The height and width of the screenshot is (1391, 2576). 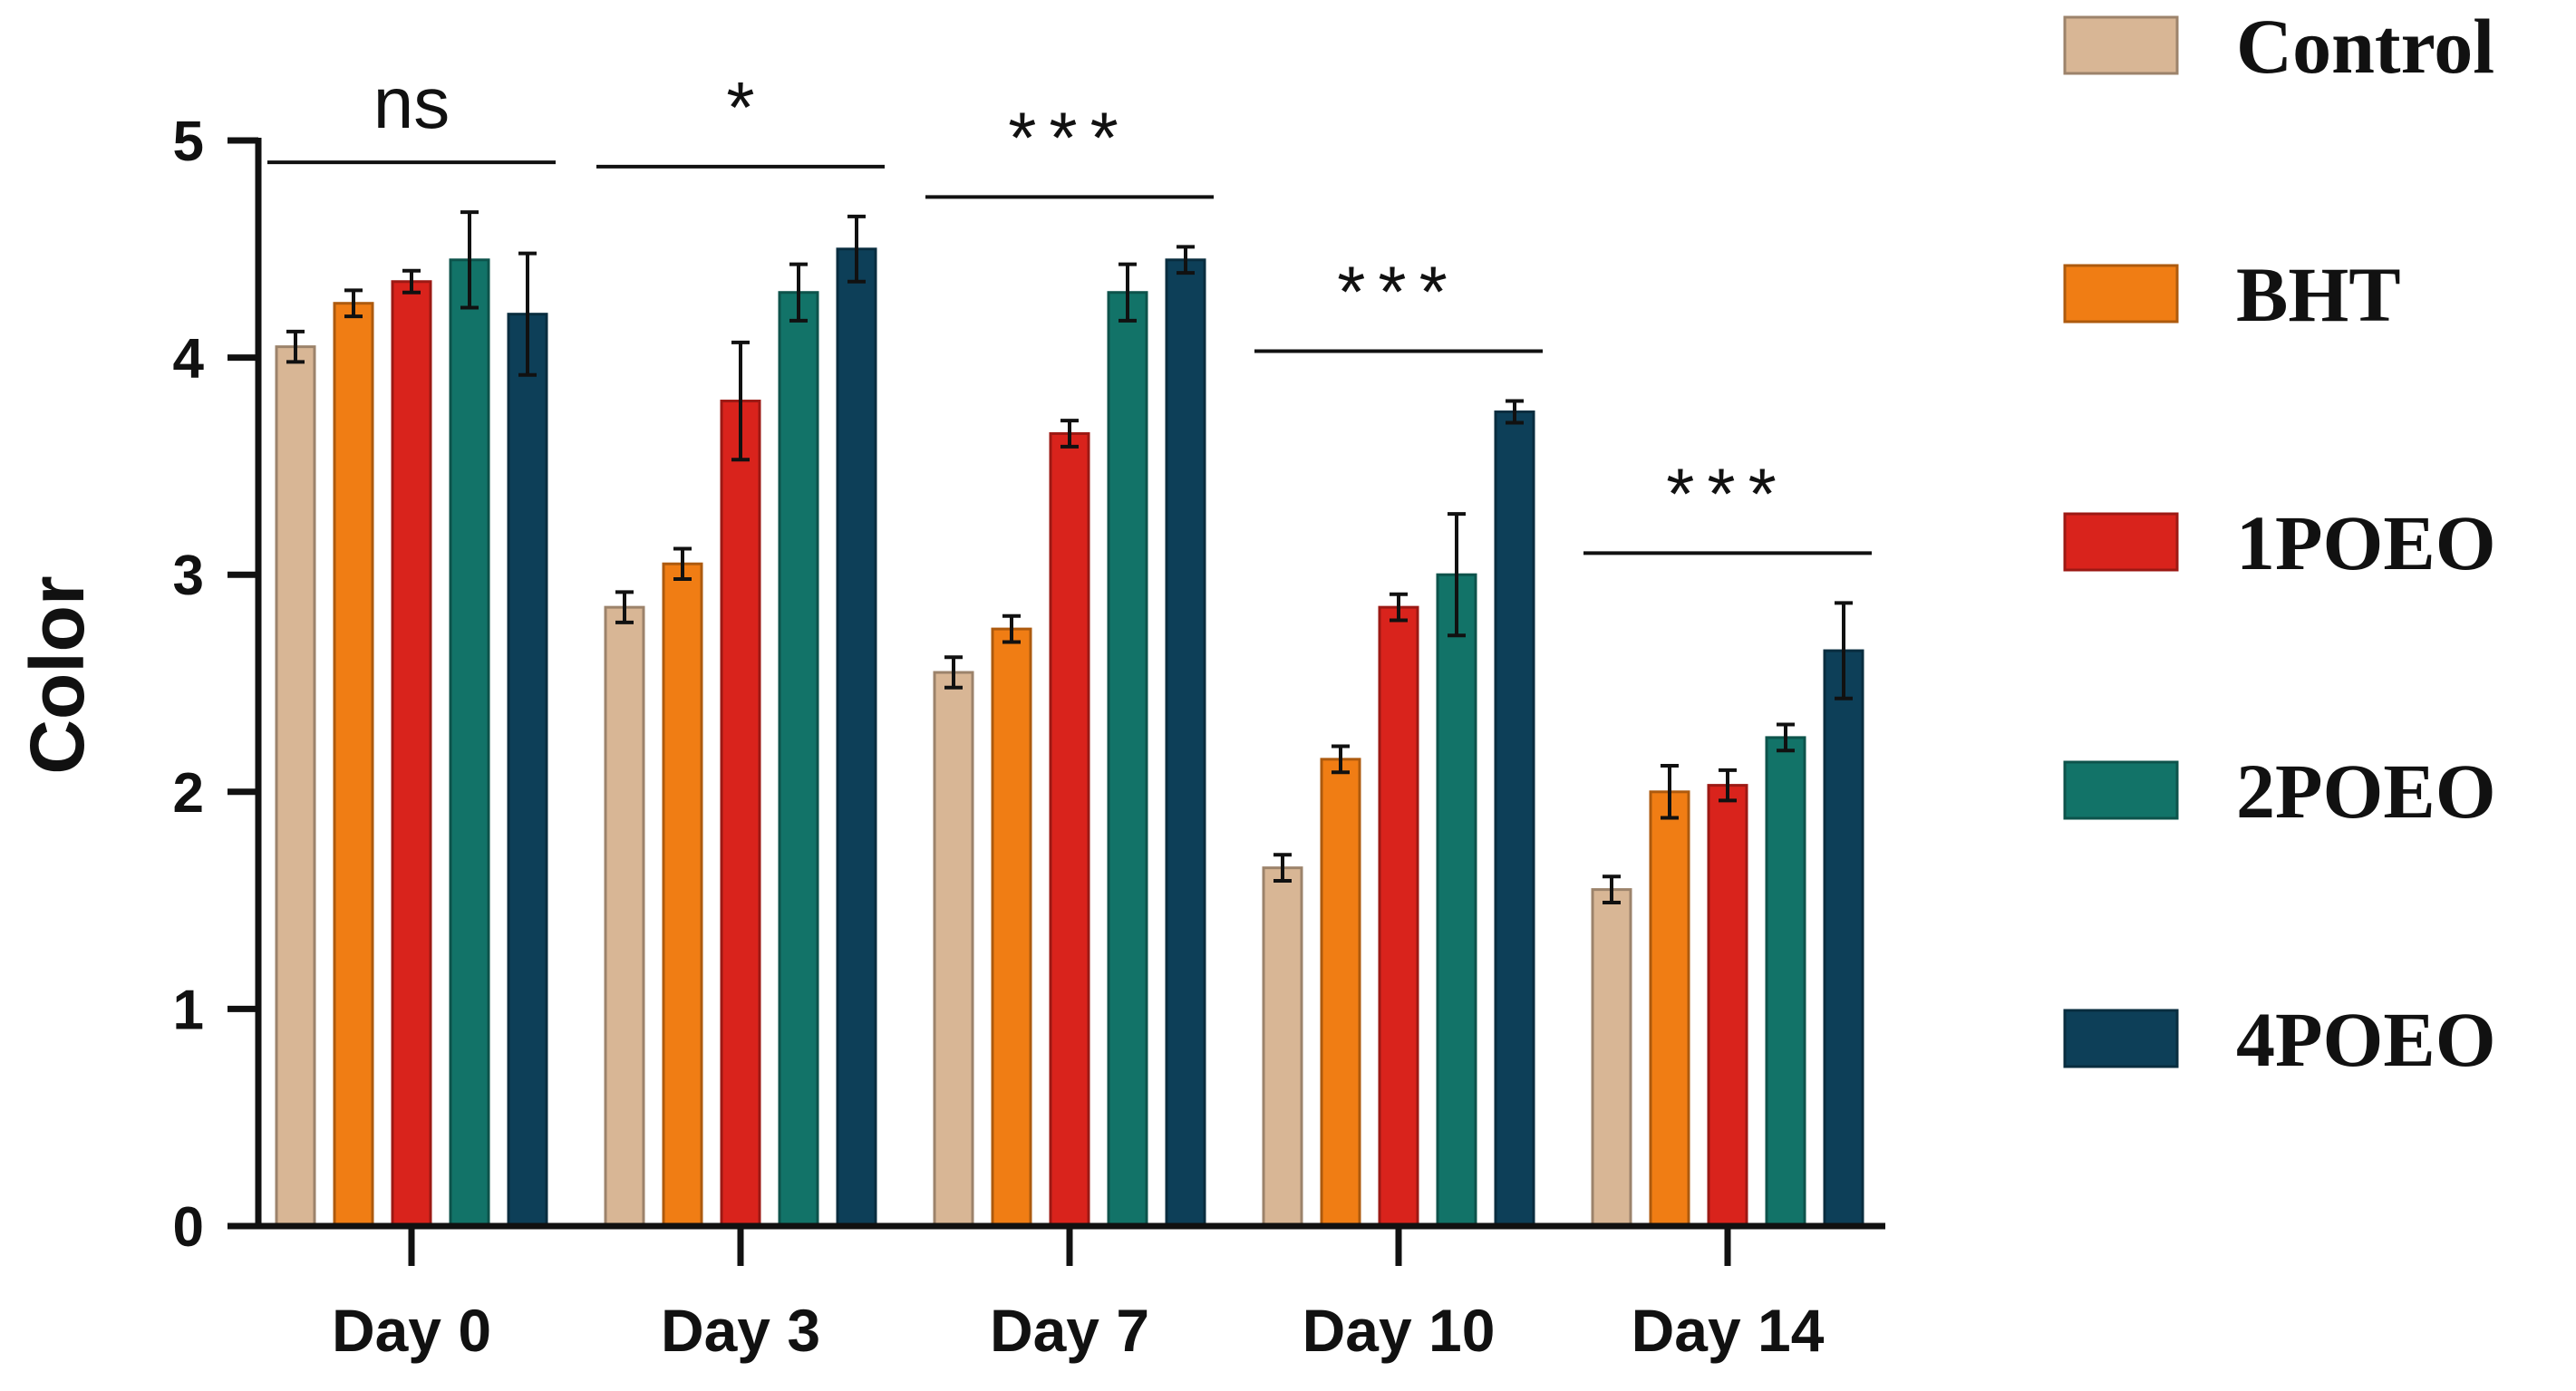 What do you see at coordinates (411, 1330) in the screenshot?
I see `x-tick-label: Day 0` at bounding box center [411, 1330].